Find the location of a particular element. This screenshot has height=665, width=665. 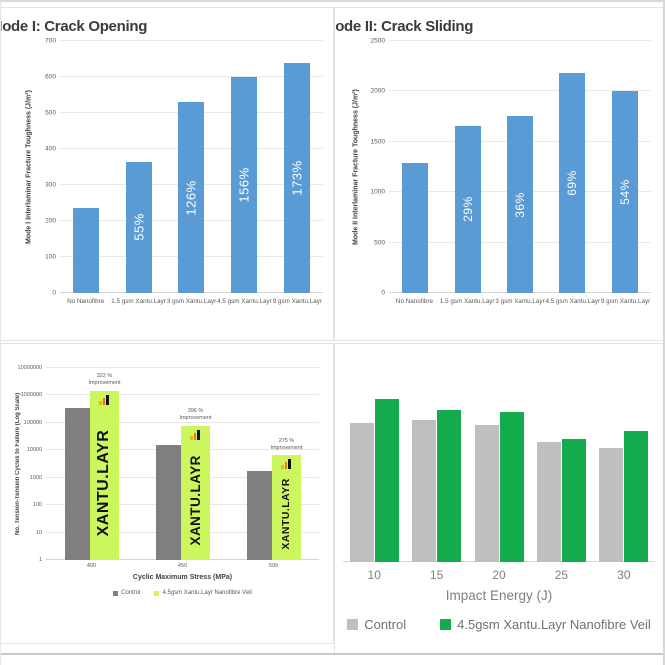

bar-percent-label: 36% is located at coordinates (520, 204).